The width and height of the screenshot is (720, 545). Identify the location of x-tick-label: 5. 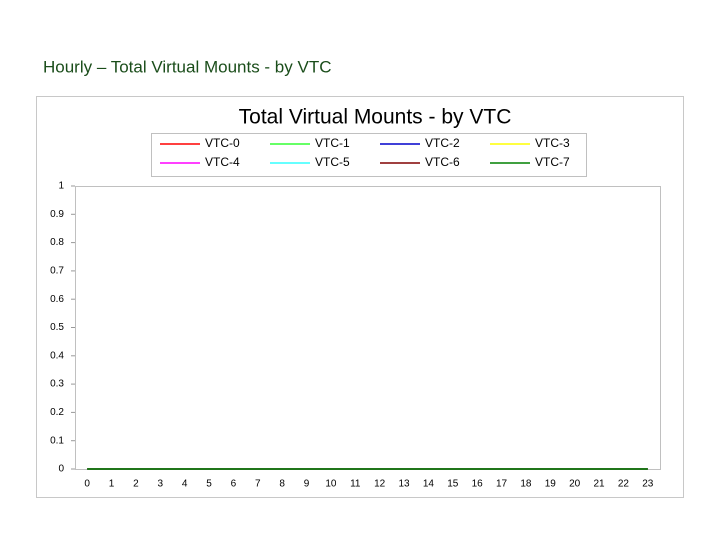
(209, 484).